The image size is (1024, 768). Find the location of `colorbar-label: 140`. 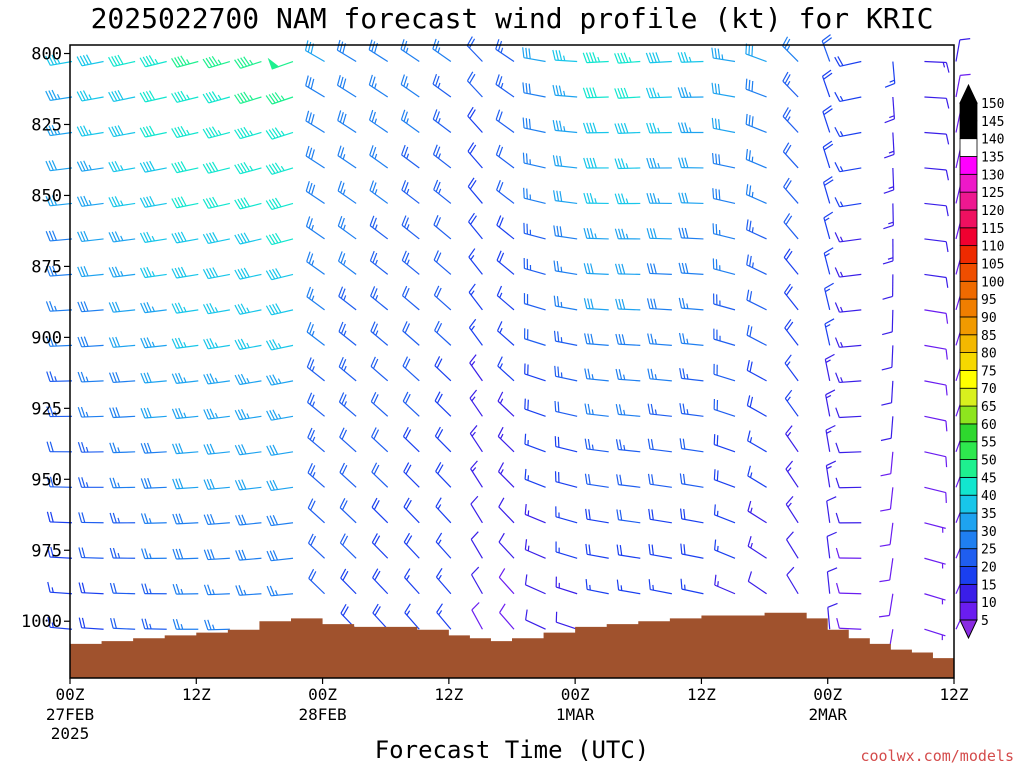

colorbar-label: 140 is located at coordinates (992, 140).